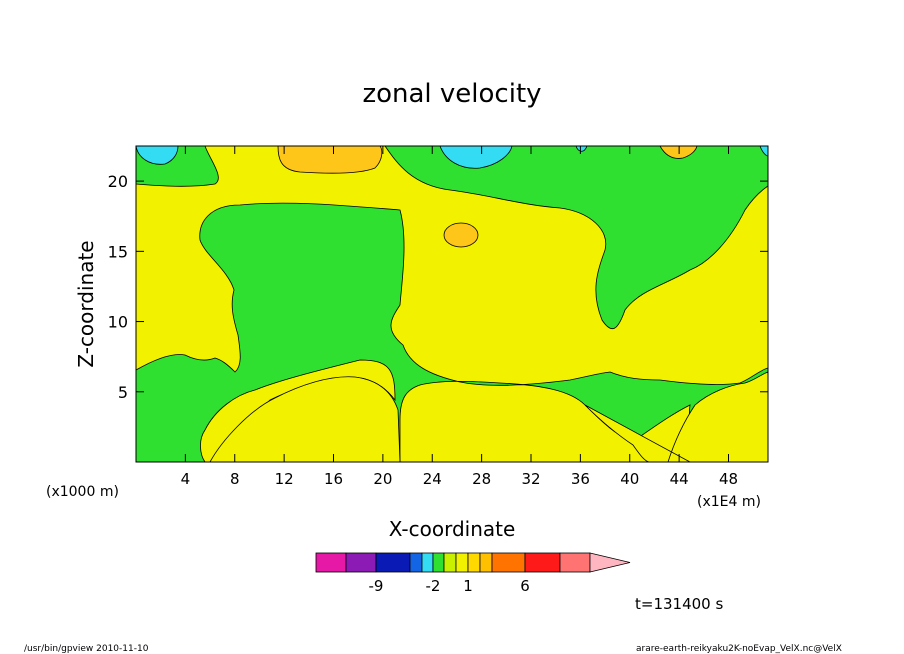 This screenshot has height=654, width=904. I want to click on colorbar: -9 -2 1 6, so click(473, 573).